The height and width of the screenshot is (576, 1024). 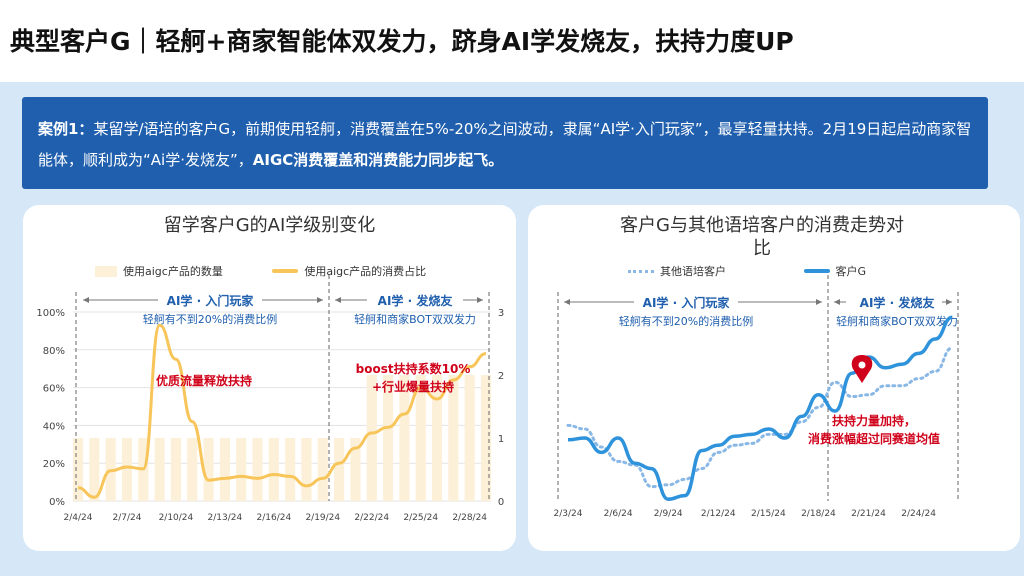 I want to click on x-tick: 2/6/24, so click(x=618, y=514).